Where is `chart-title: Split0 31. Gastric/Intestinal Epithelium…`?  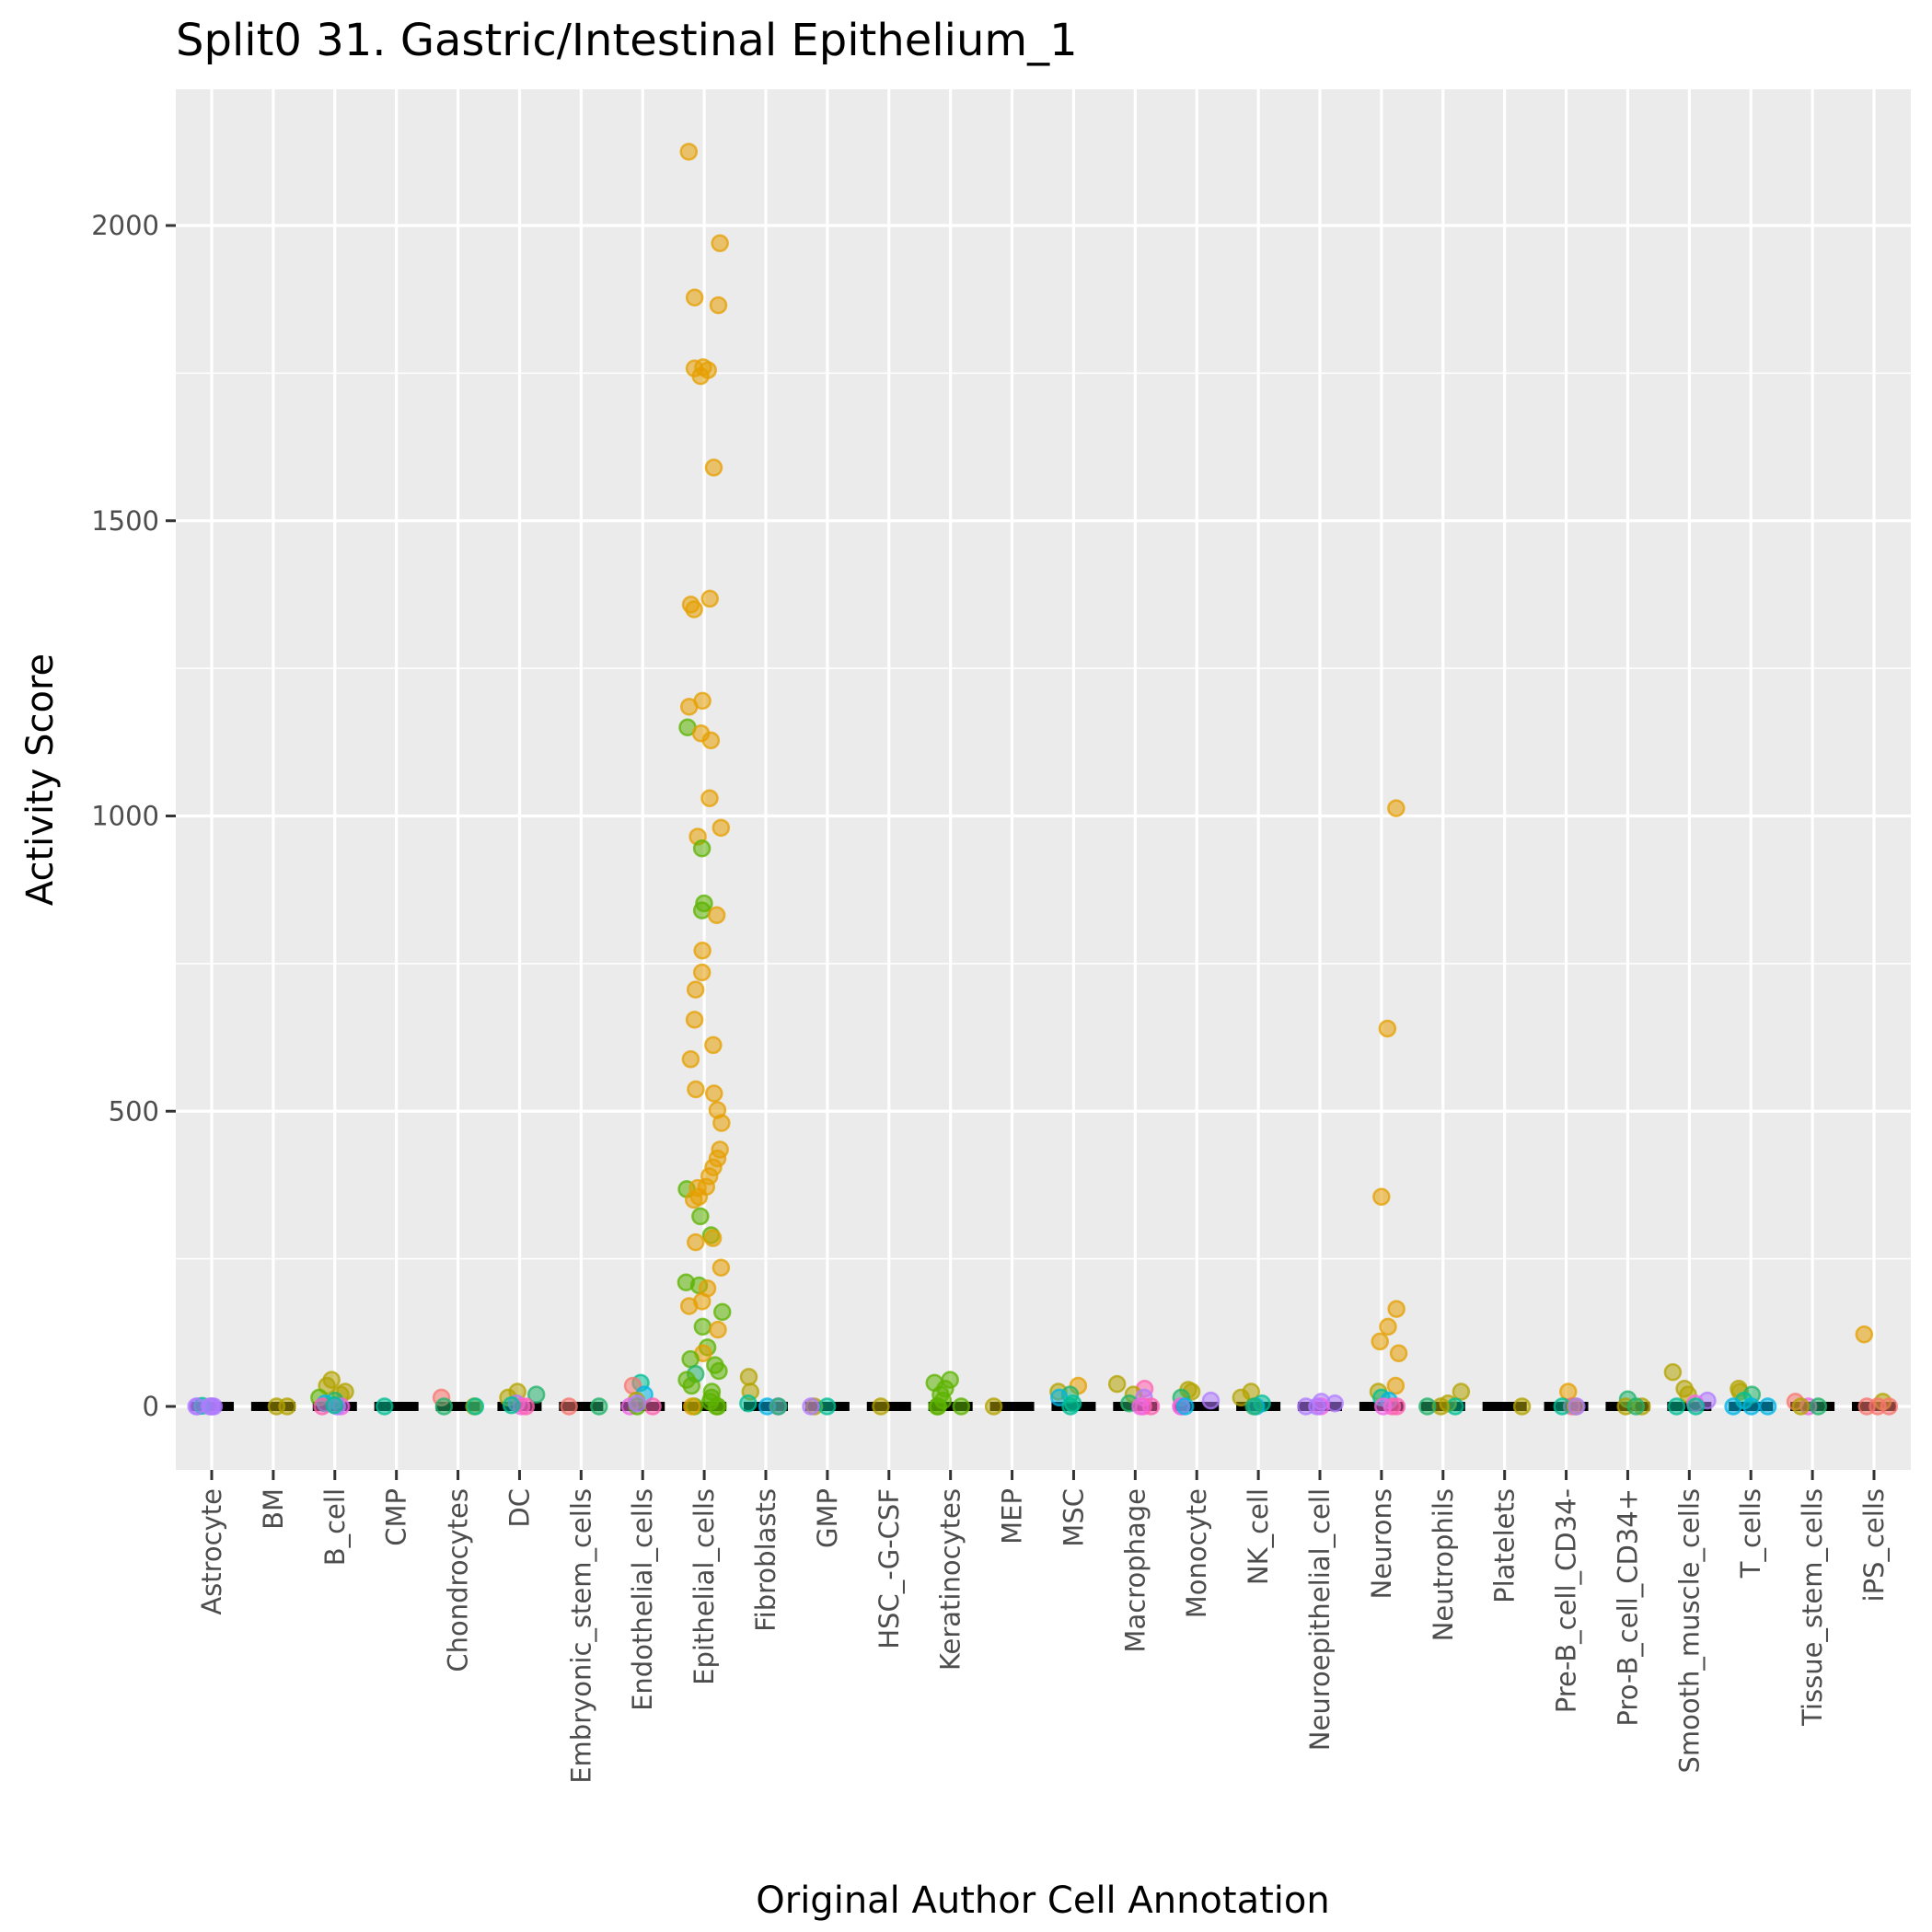
chart-title: Split0 31. Gastric/Intestinal Epithelium… is located at coordinates (627, 40).